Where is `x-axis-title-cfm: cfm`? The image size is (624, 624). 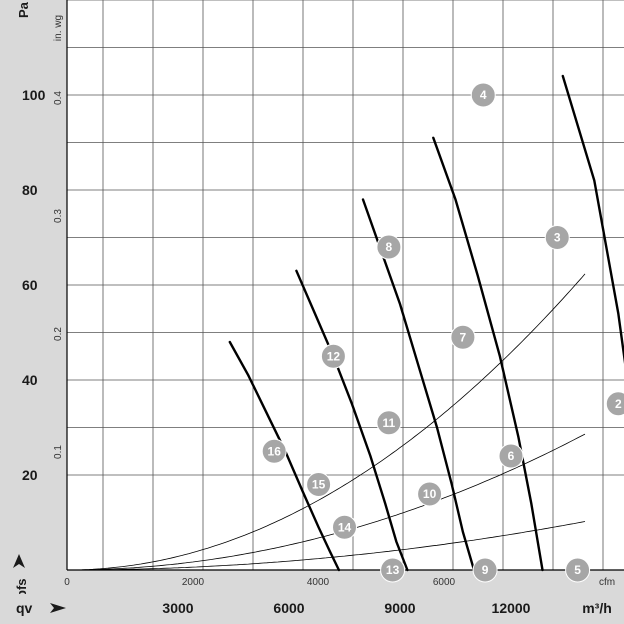
x-axis-title-cfm: cfm is located at coordinates (607, 582).